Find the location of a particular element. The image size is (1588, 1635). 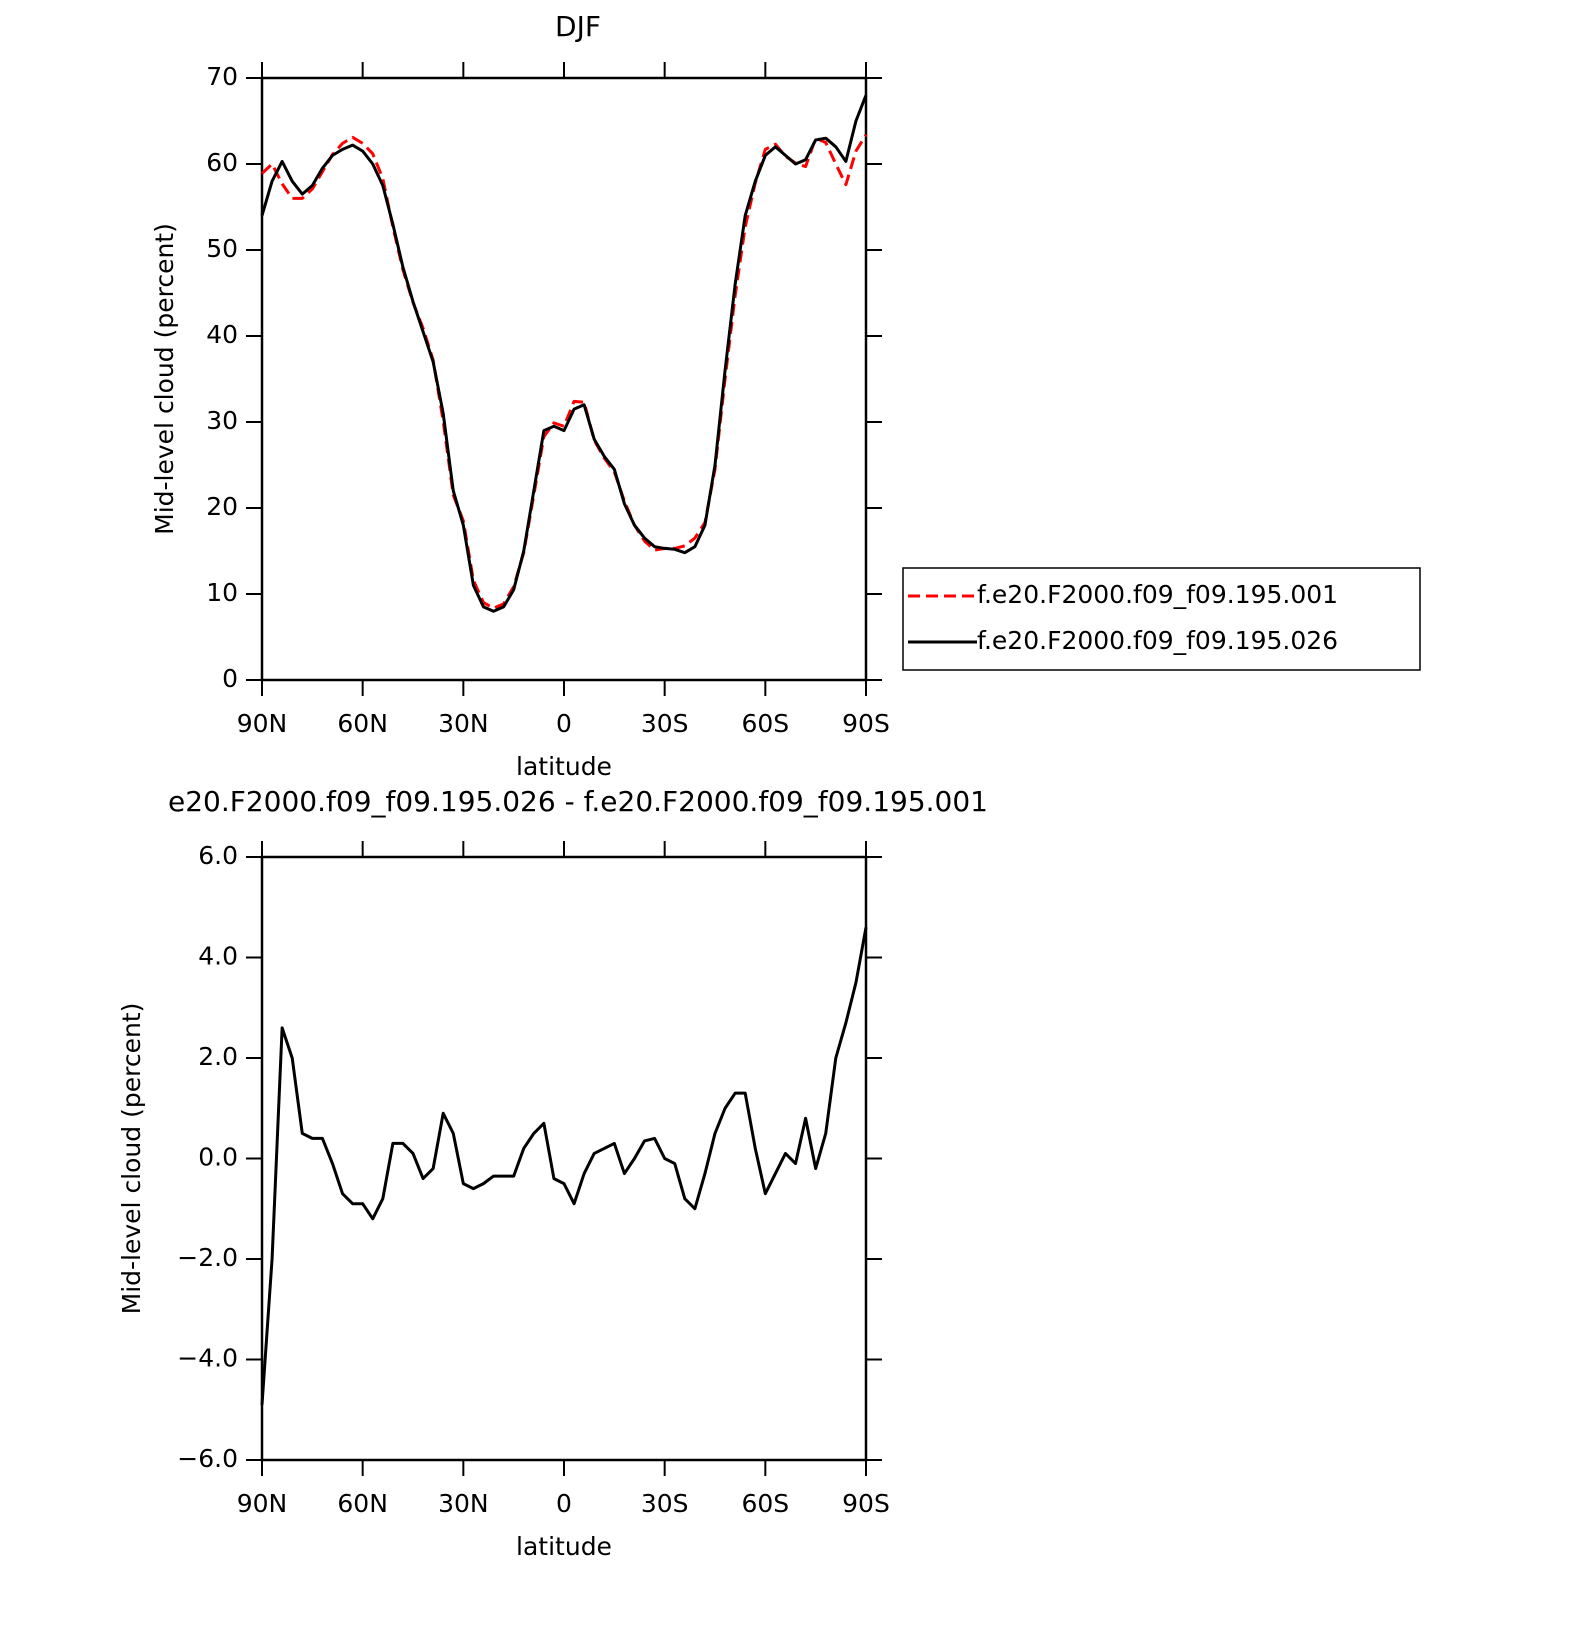

y-tick-label: 60 is located at coordinates (222, 162).